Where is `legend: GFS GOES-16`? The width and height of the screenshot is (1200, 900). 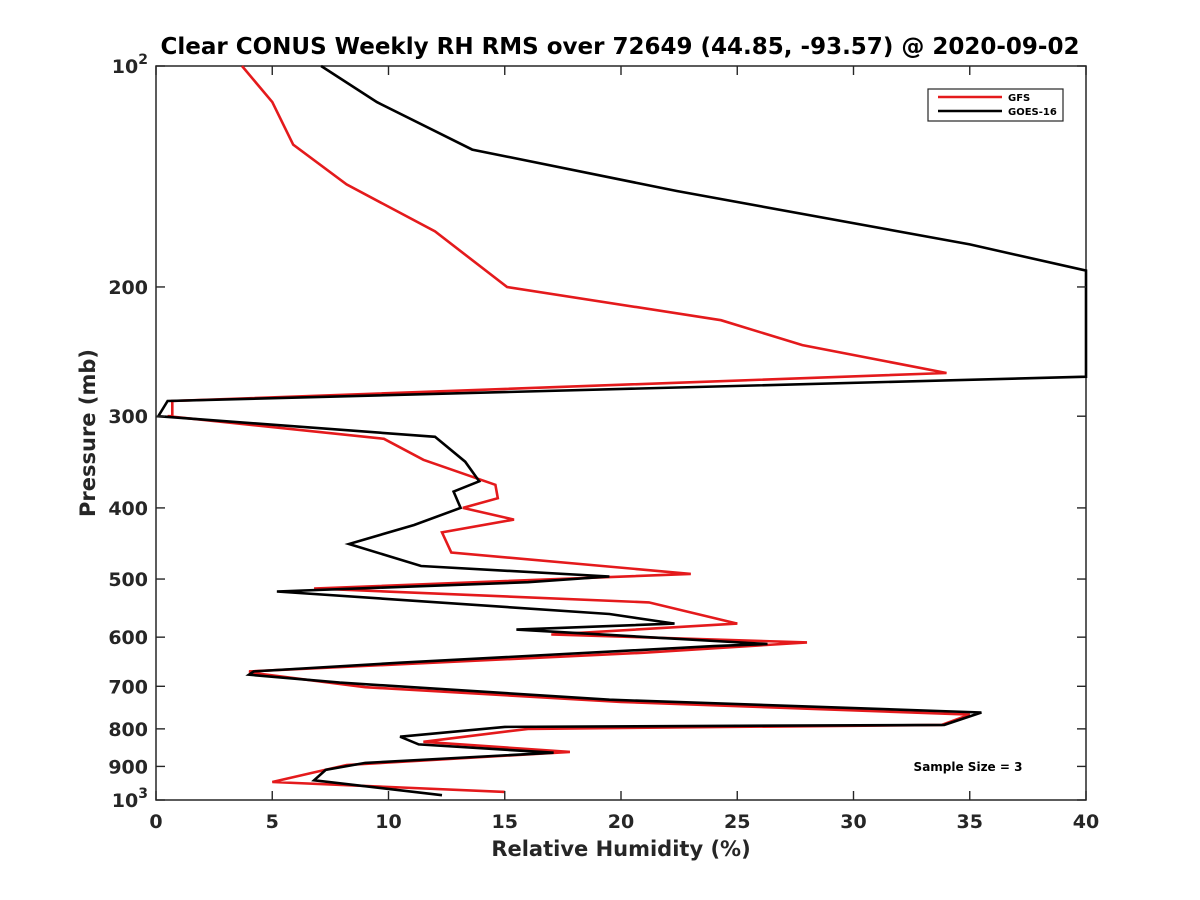
legend: GFS GOES-16 is located at coordinates (995, 105).